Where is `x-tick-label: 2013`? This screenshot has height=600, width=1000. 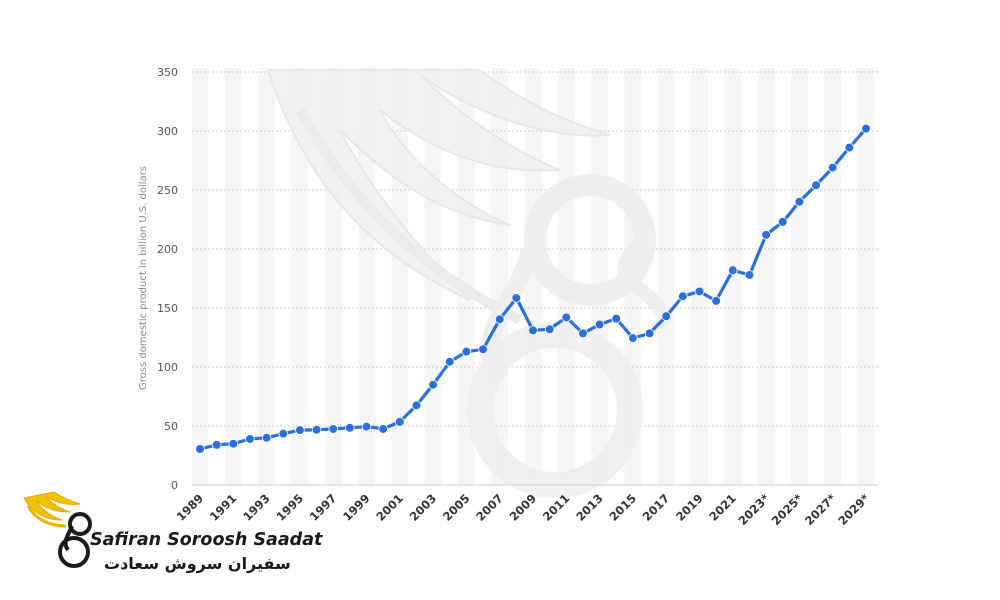
x-tick-label: 2013 is located at coordinates (589, 507).